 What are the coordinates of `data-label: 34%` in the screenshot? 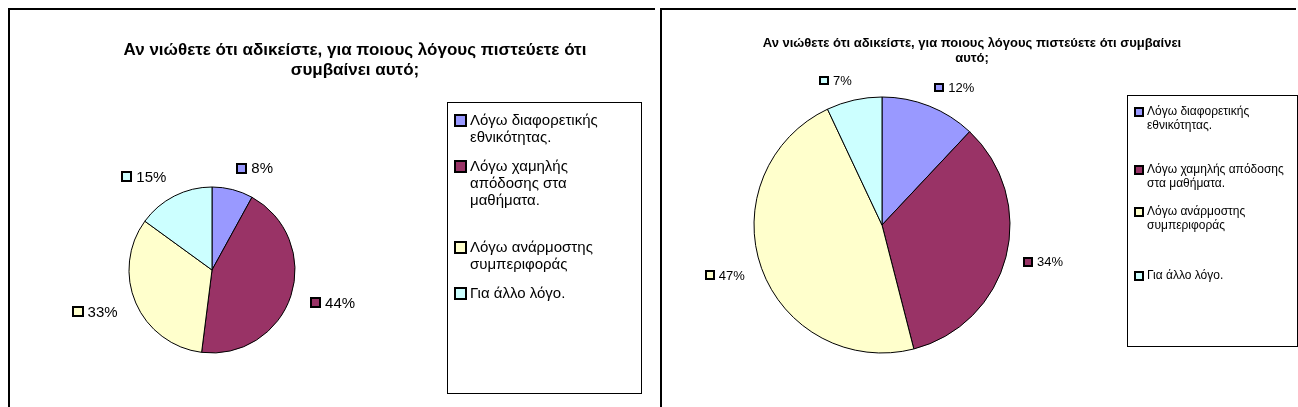 It's located at (1050, 262).